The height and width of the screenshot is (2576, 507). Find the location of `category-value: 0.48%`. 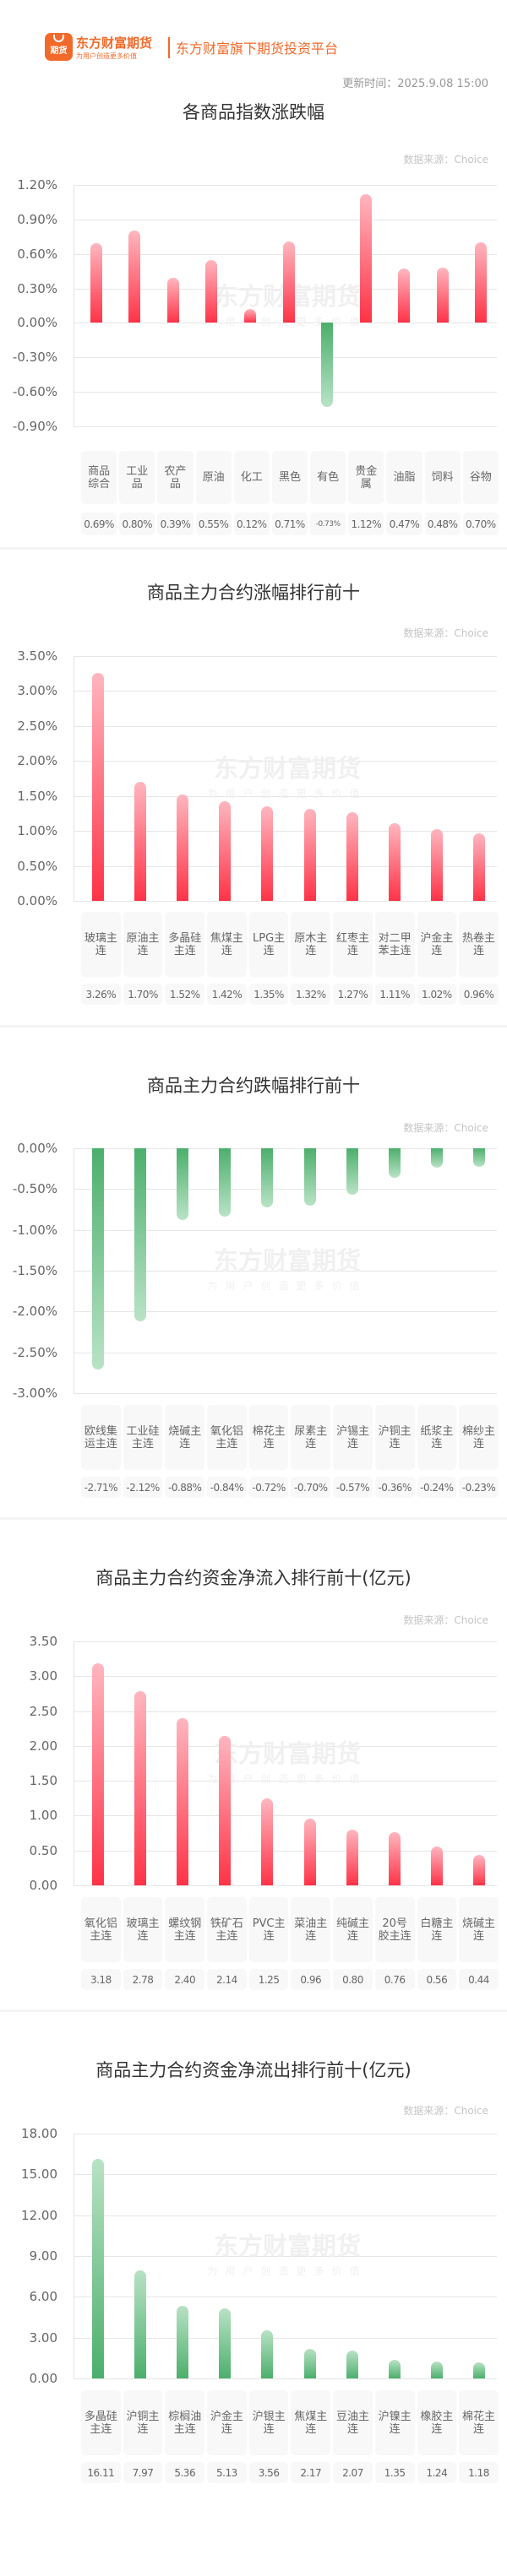

category-value: 0.48% is located at coordinates (442, 523).